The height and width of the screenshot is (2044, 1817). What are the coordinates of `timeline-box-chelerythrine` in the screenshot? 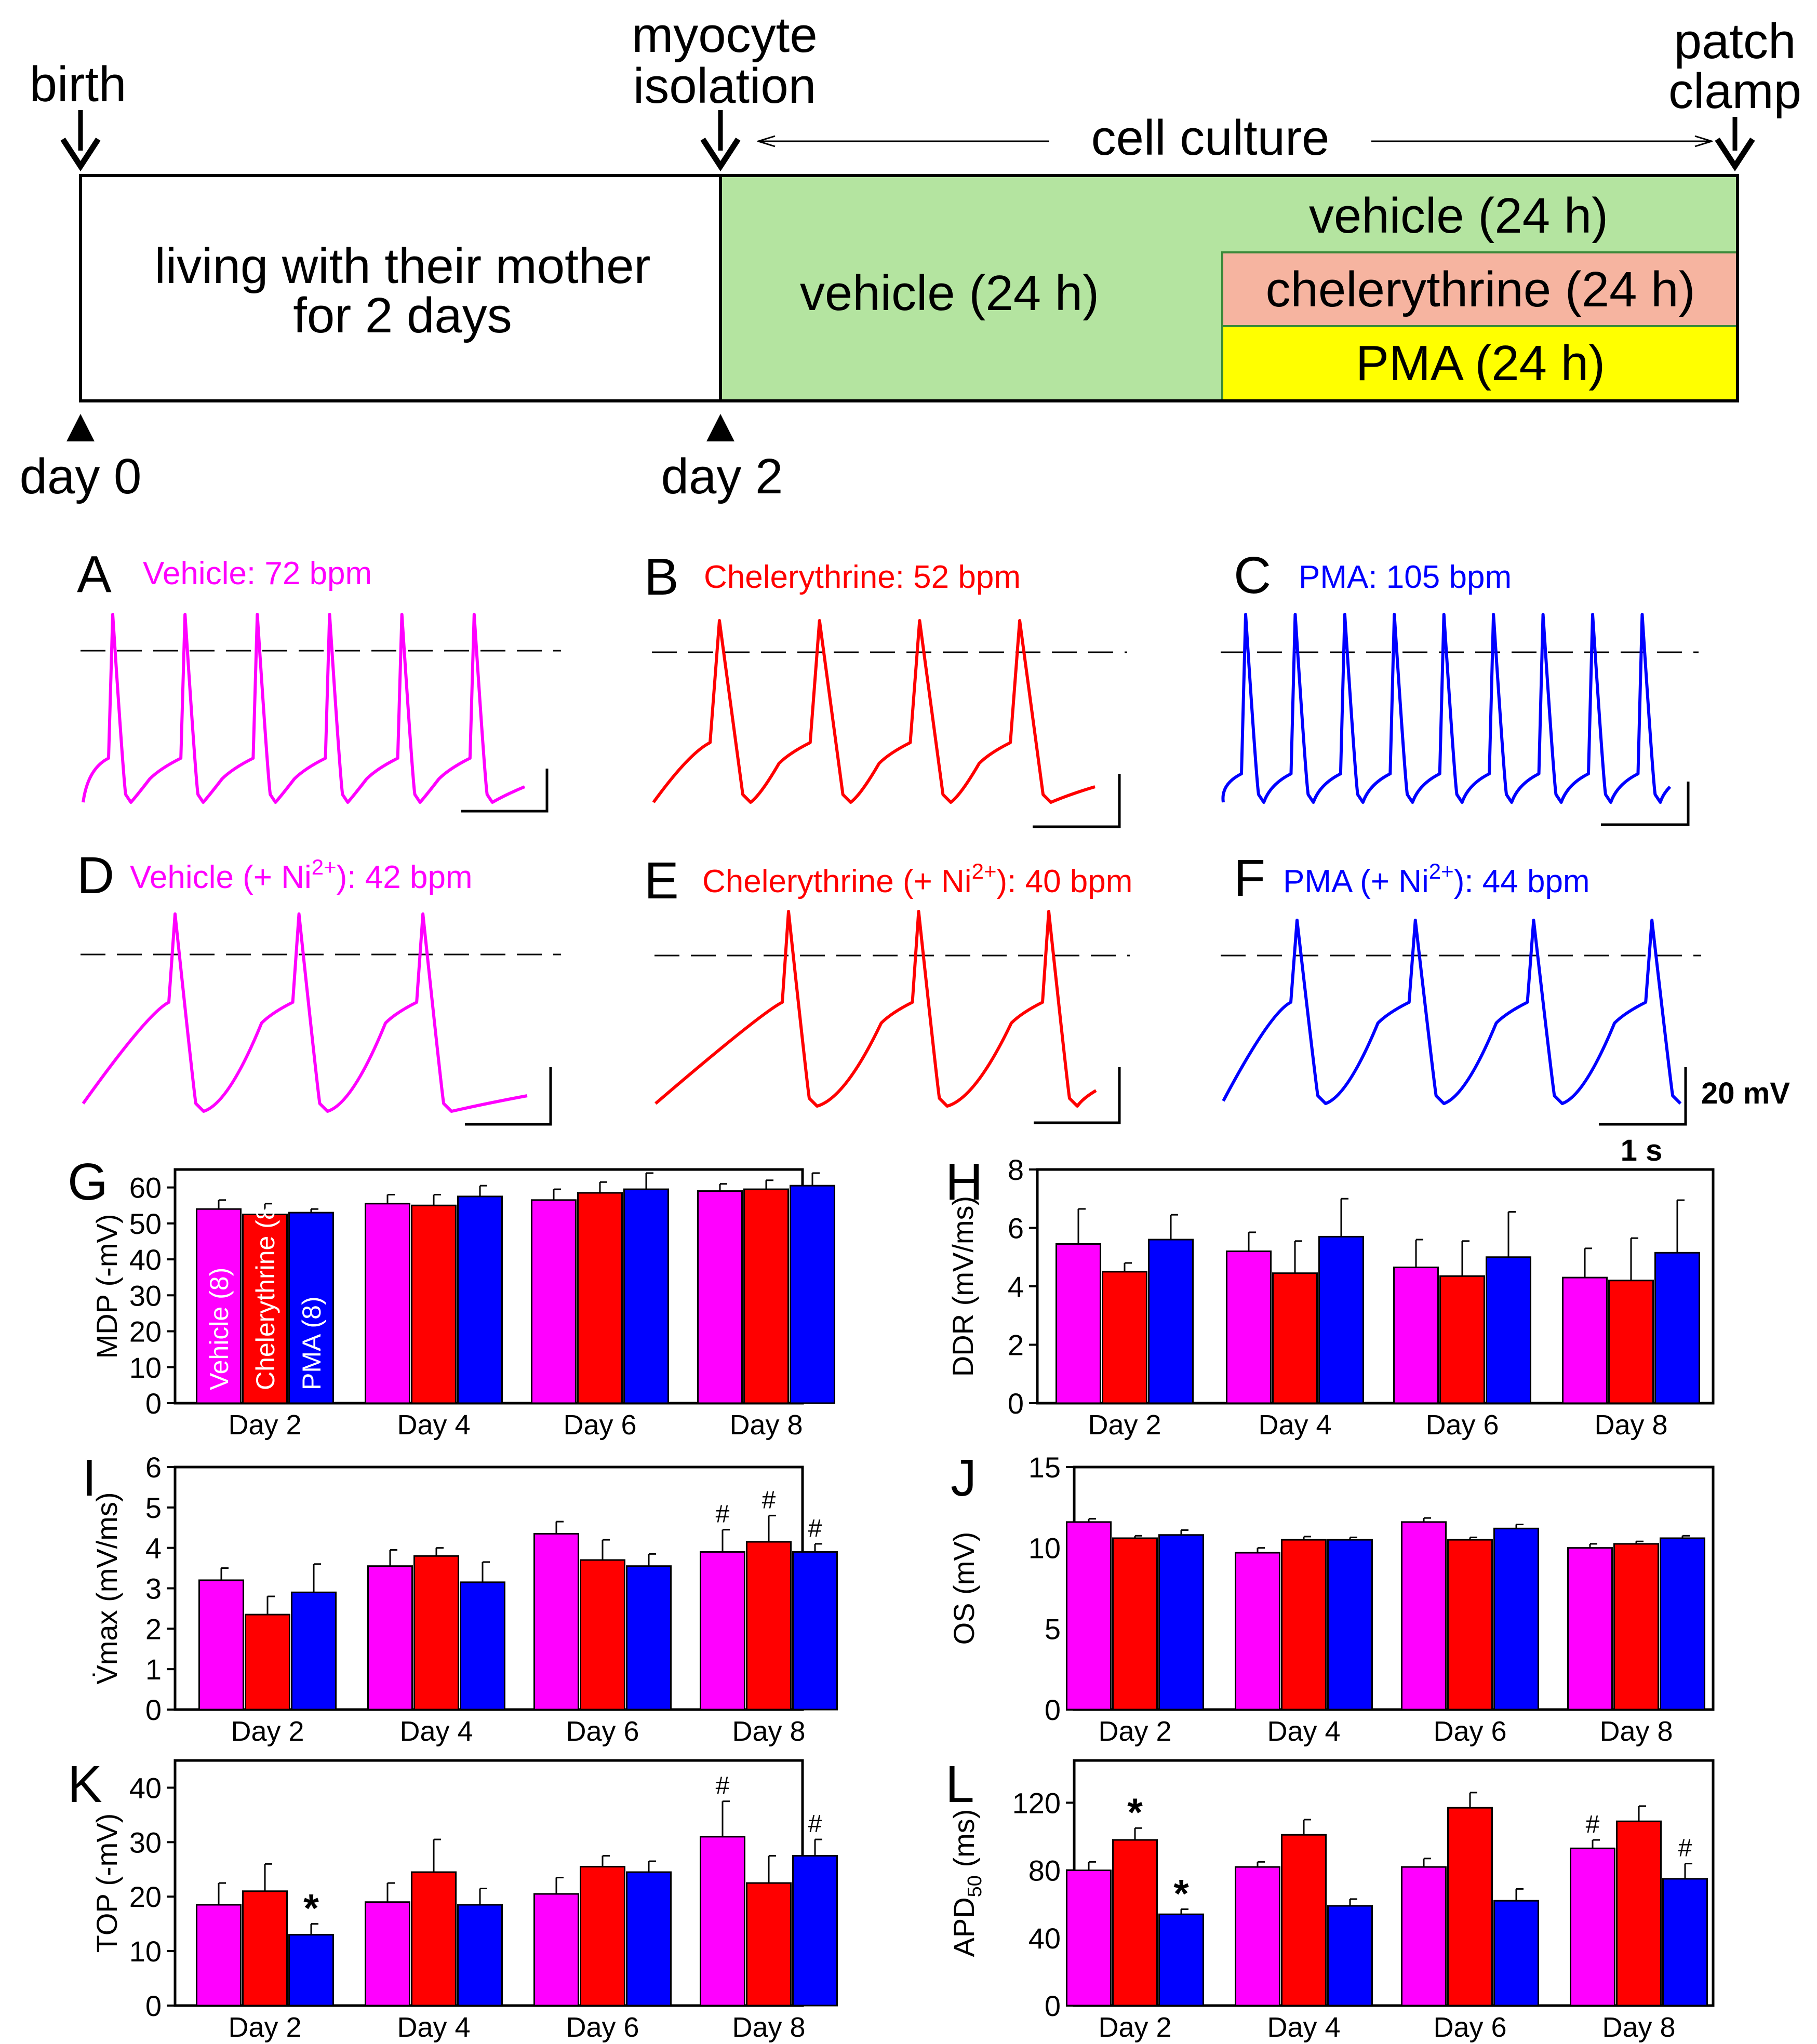 It's located at (1480, 289).